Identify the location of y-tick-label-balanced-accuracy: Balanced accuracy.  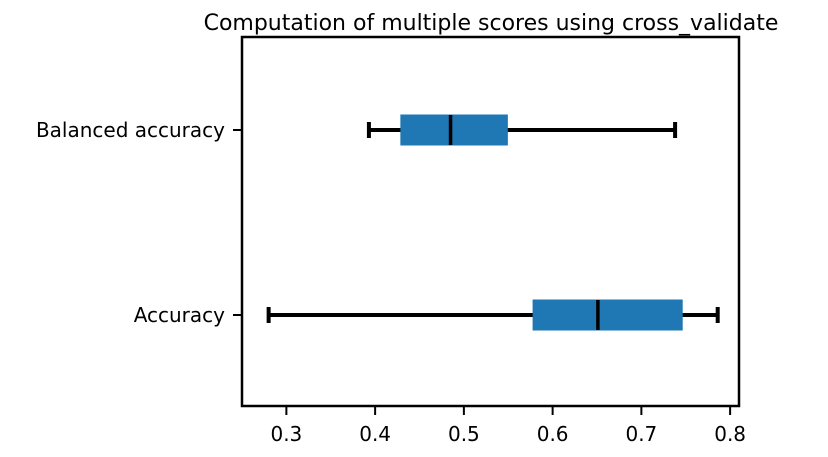
(130, 130).